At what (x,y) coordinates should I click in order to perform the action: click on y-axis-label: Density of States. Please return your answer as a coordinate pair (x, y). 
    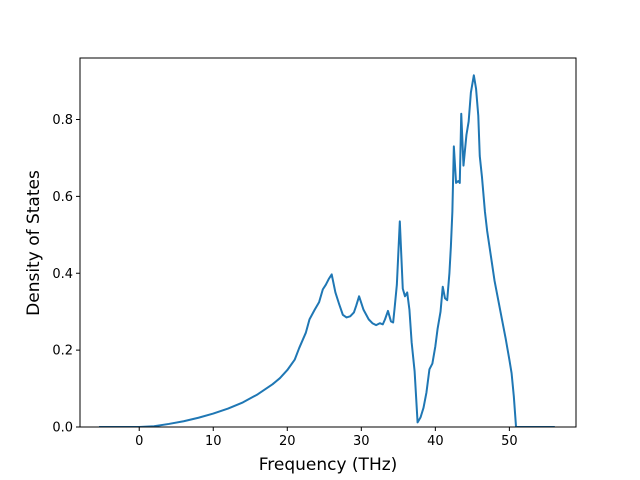
    Looking at the image, I should click on (34, 243).